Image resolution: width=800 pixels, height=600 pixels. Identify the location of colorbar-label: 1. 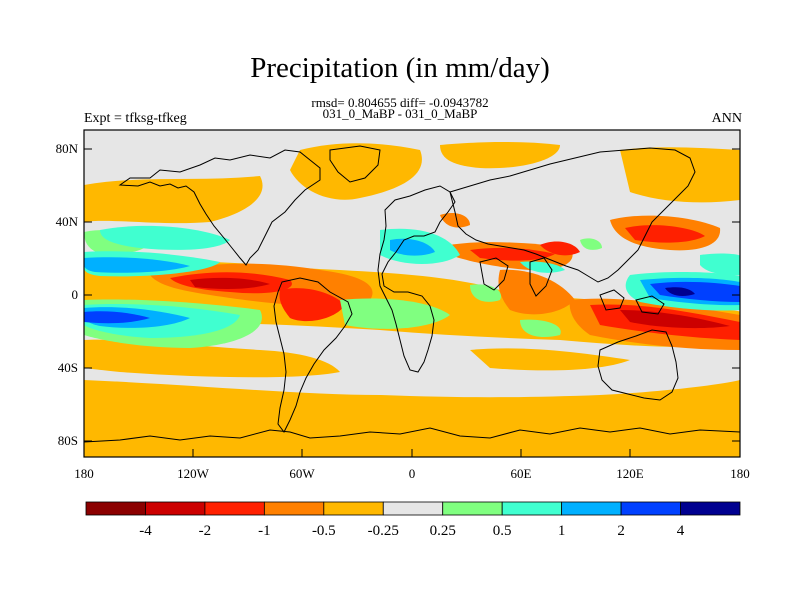
(562, 531).